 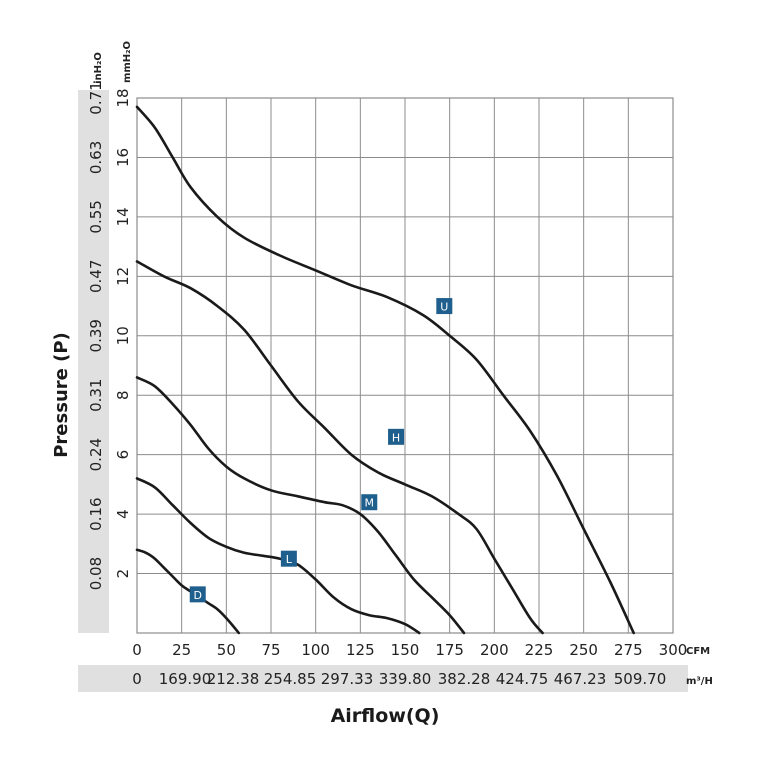 What do you see at coordinates (673, 650) in the screenshot?
I see `x-tick-label: 300` at bounding box center [673, 650].